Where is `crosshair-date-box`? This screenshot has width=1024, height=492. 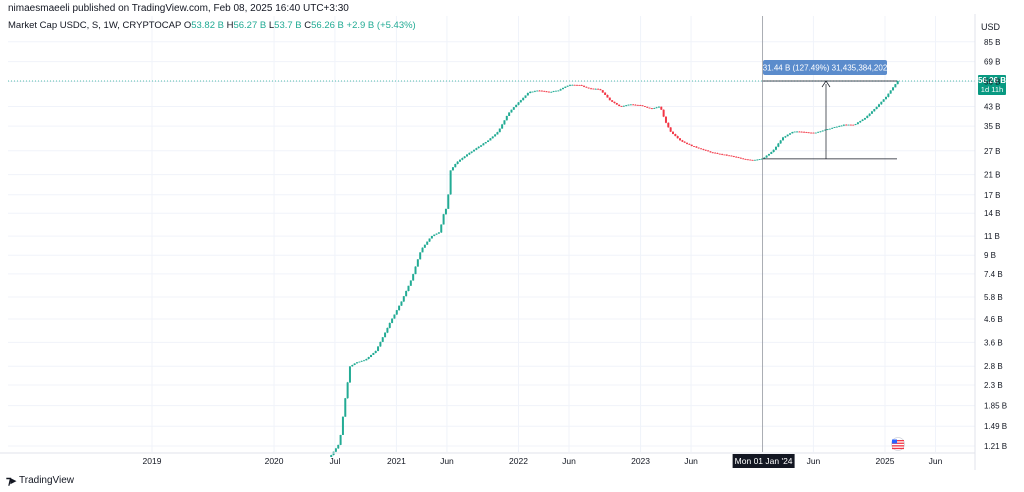
crosshair-date-box is located at coordinates (763, 461).